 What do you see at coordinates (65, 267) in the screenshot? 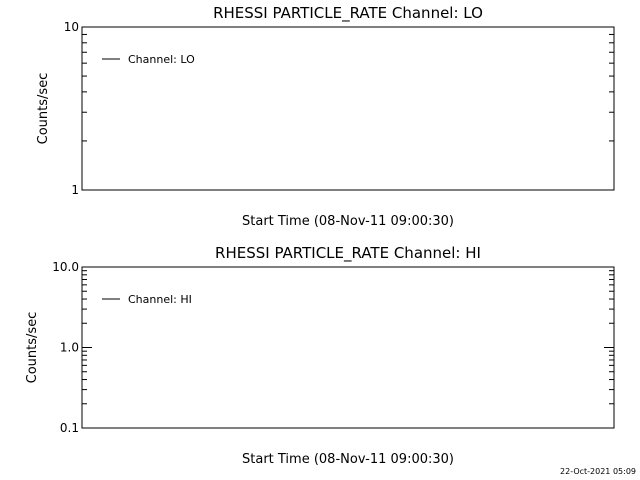
I see `y-tick-label: 10.0` at bounding box center [65, 267].